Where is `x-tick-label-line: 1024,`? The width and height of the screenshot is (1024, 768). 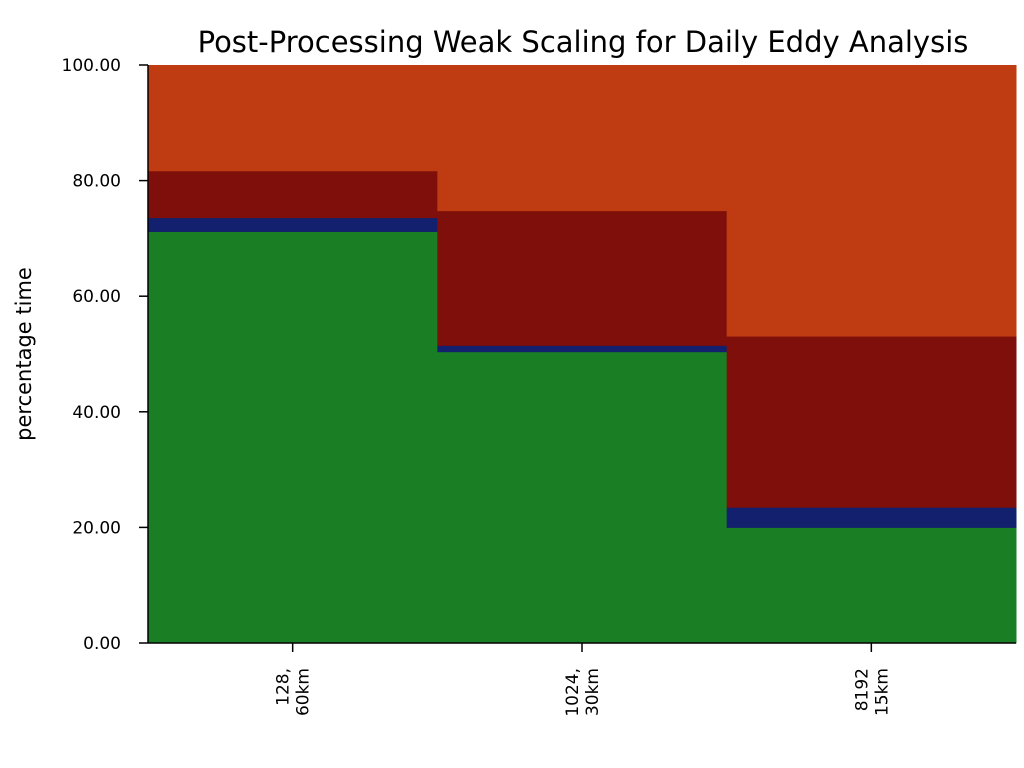 x-tick-label-line: 1024, is located at coordinates (573, 692).